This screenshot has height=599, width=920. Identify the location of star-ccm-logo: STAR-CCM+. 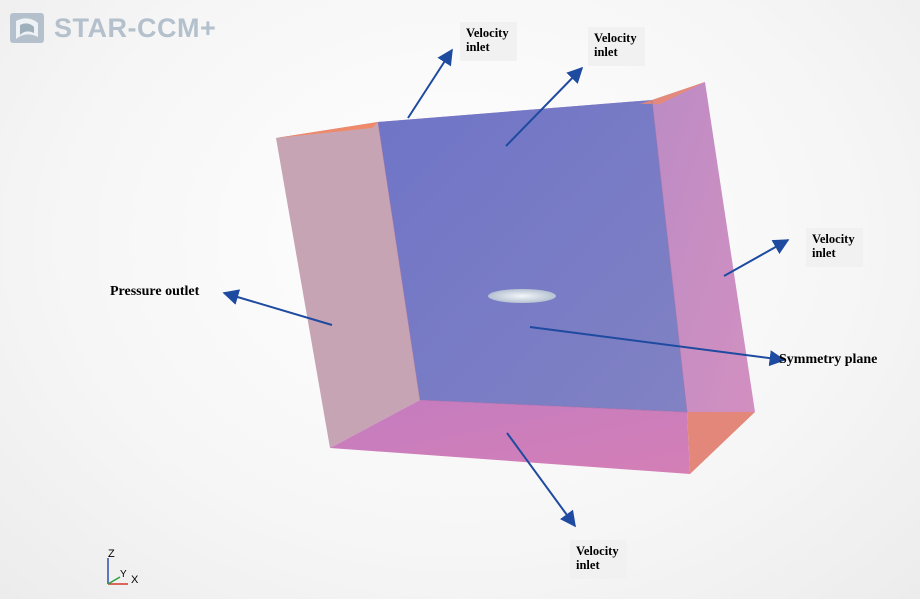
(112, 28).